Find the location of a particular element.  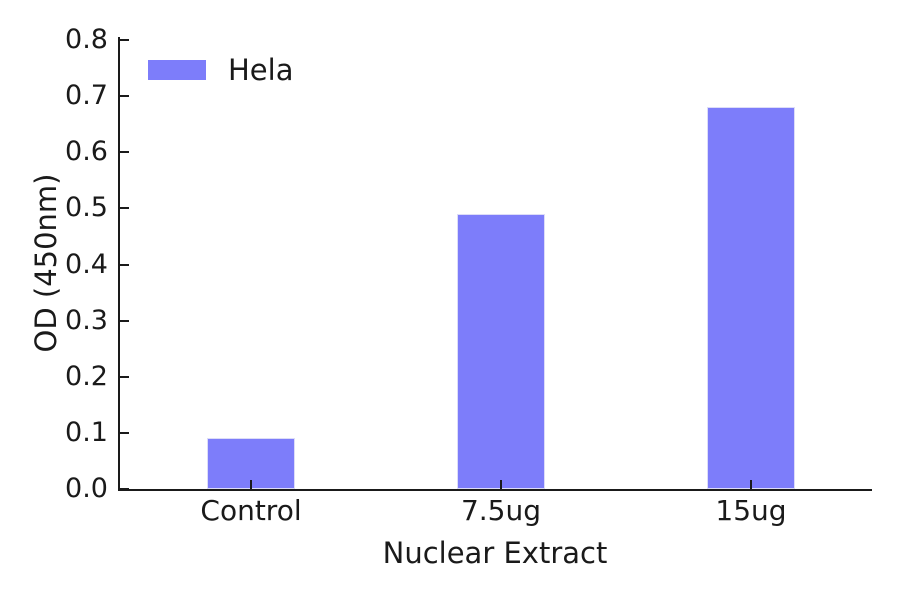

bar-15ug is located at coordinates (751, 298).